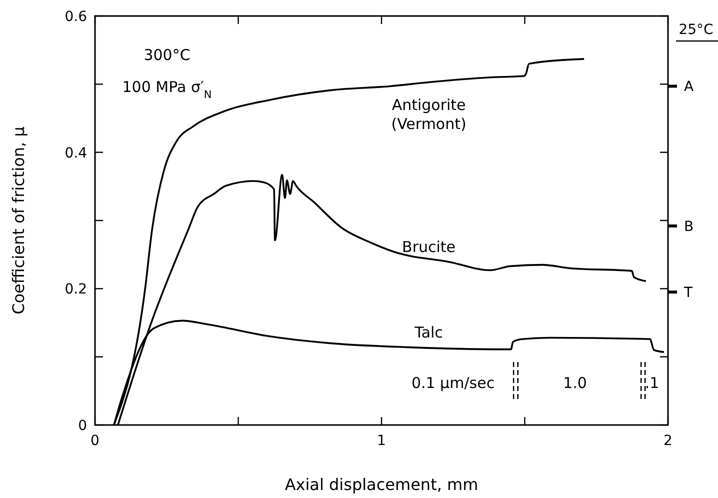  I want to click on ref-line-label: T, so click(688, 293).